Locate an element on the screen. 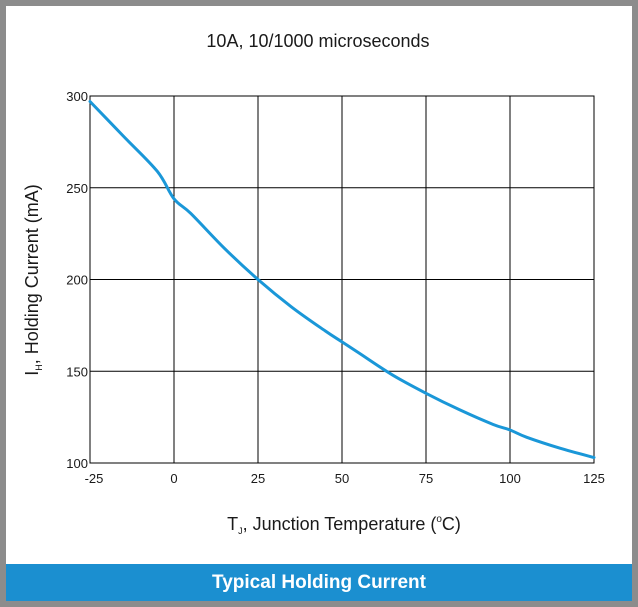 The image size is (638, 607). y-tick-label: 100 is located at coordinates (77, 463).